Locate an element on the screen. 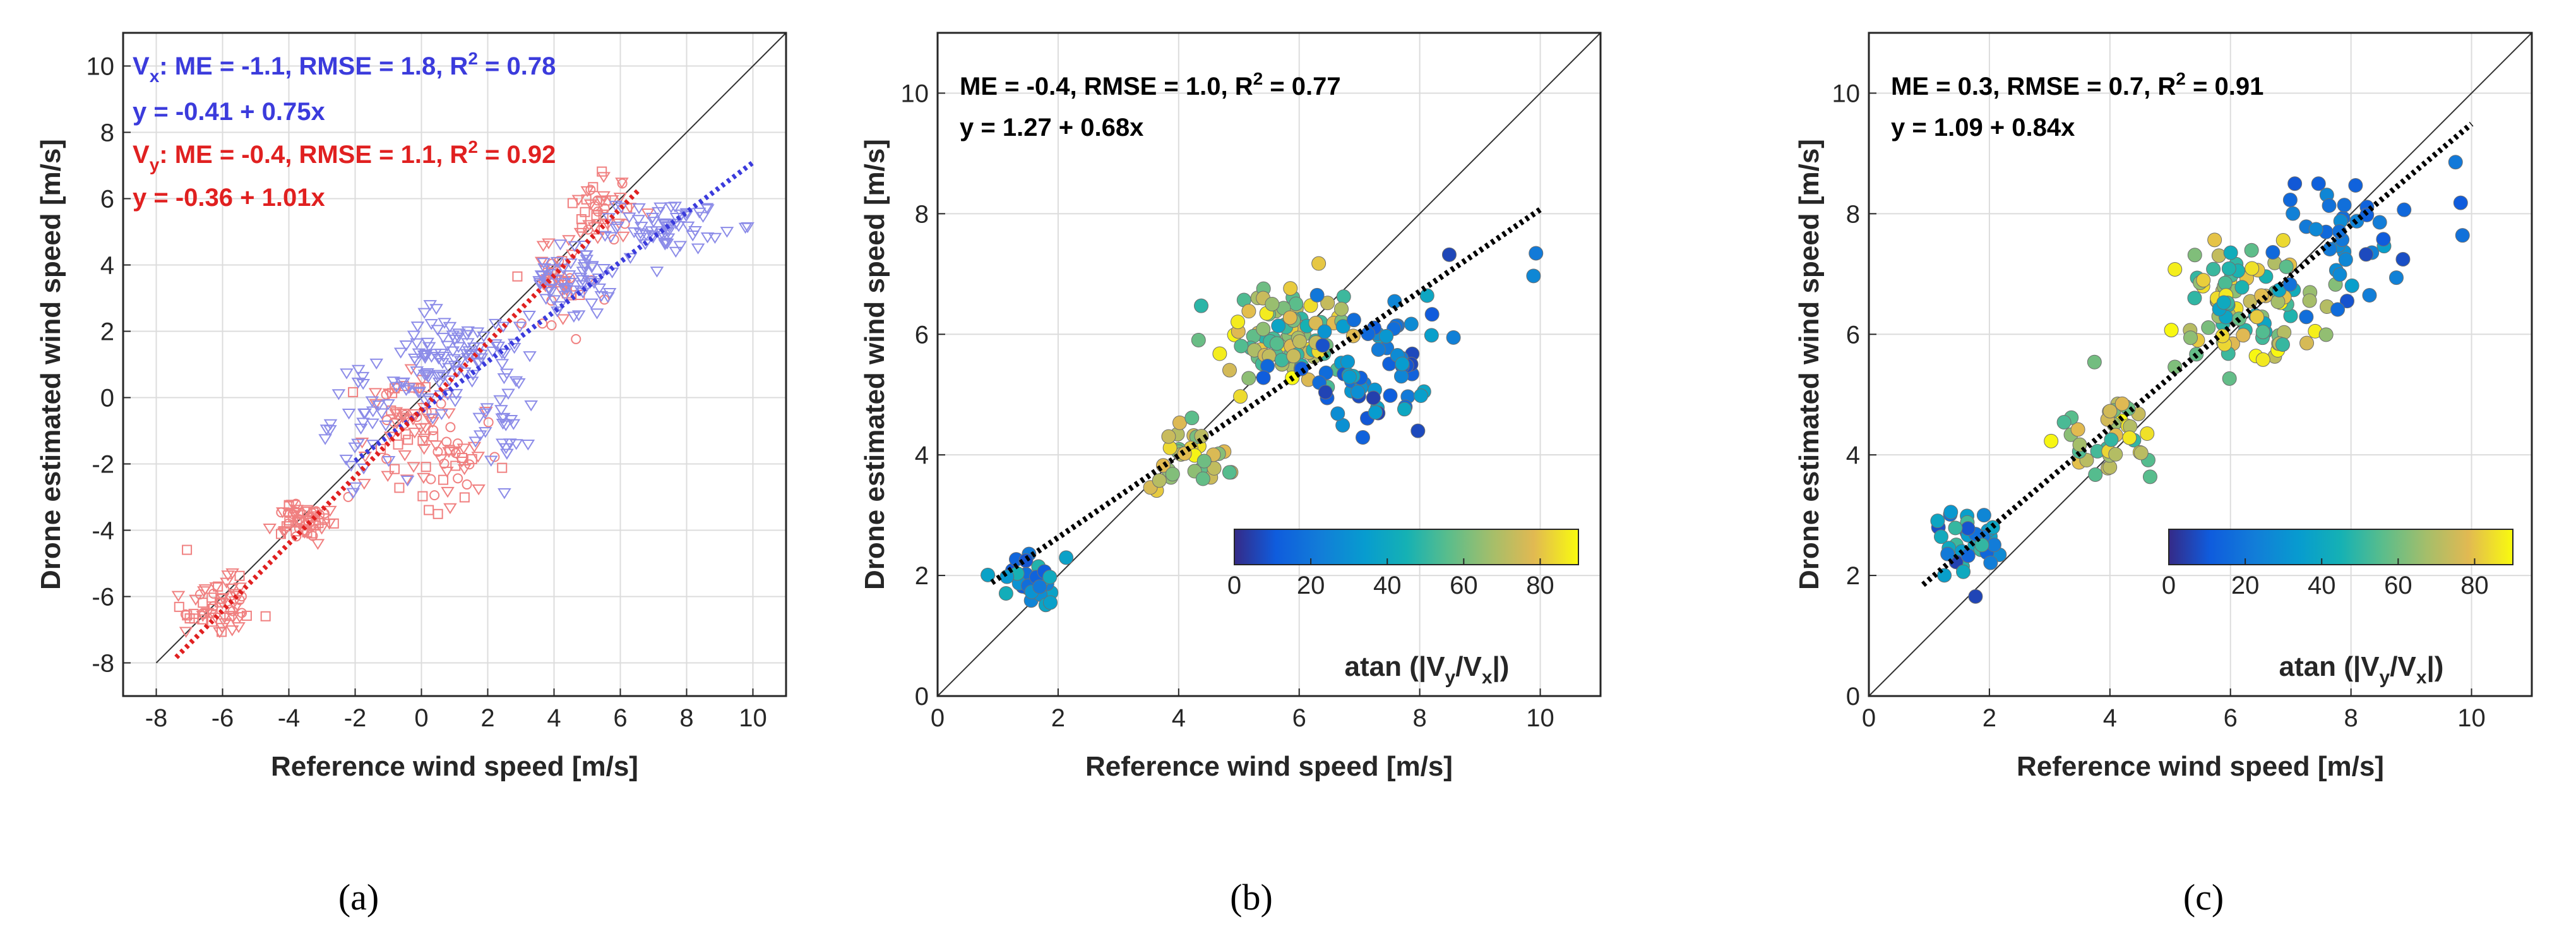  tick-label-y: 10 is located at coordinates (100, 67).